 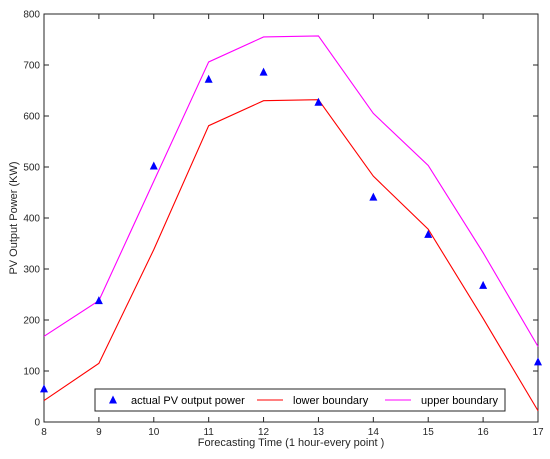 What do you see at coordinates (31, 372) in the screenshot?
I see `y-tick-label: 100` at bounding box center [31, 372].